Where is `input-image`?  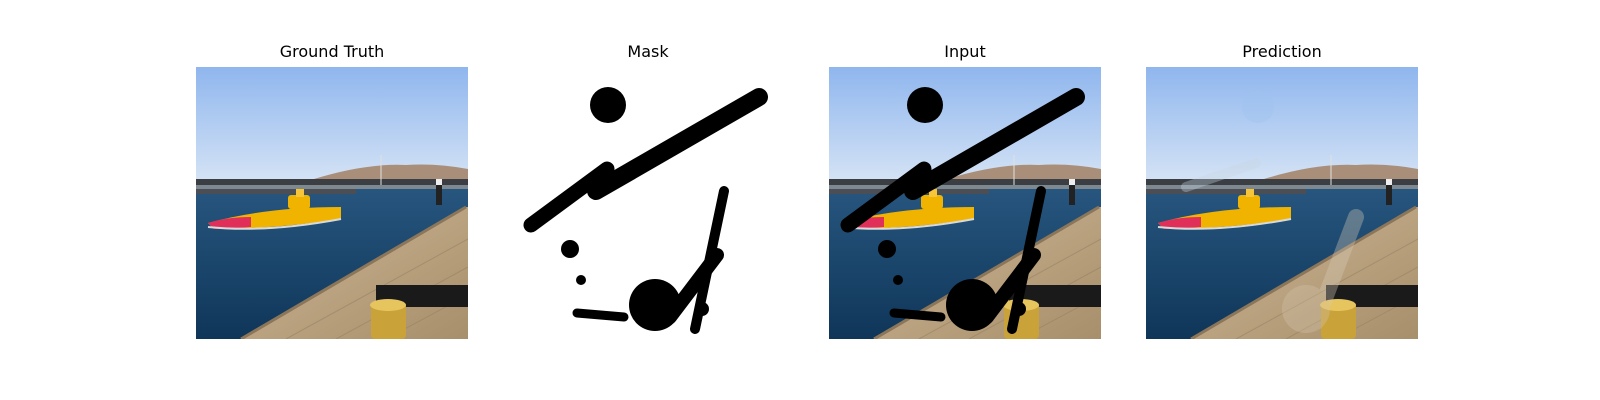 input-image is located at coordinates (965, 203).